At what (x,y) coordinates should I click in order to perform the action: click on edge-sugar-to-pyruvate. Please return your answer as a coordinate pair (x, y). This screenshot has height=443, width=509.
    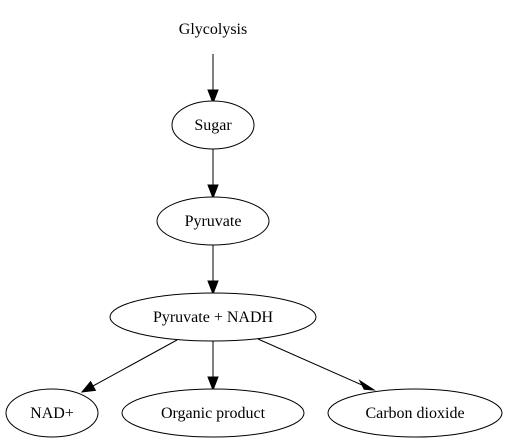
    Looking at the image, I should click on (213, 174).